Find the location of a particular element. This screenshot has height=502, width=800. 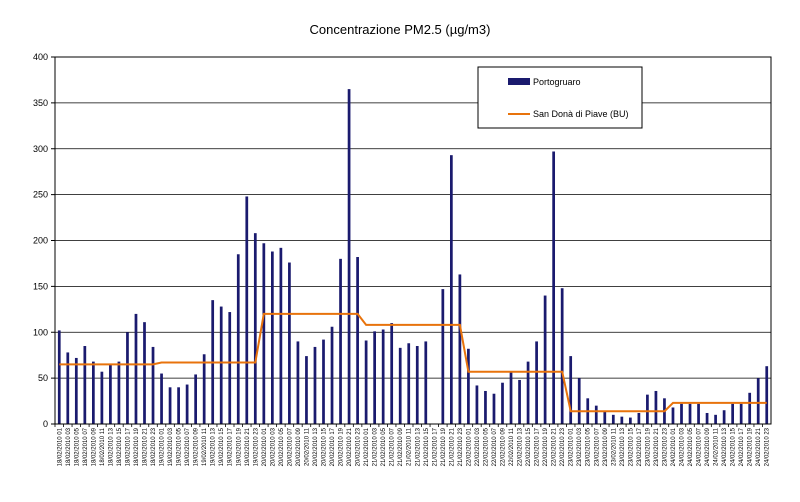

xtick-label-39: 21/02/2010 07 is located at coordinates (393, 446).